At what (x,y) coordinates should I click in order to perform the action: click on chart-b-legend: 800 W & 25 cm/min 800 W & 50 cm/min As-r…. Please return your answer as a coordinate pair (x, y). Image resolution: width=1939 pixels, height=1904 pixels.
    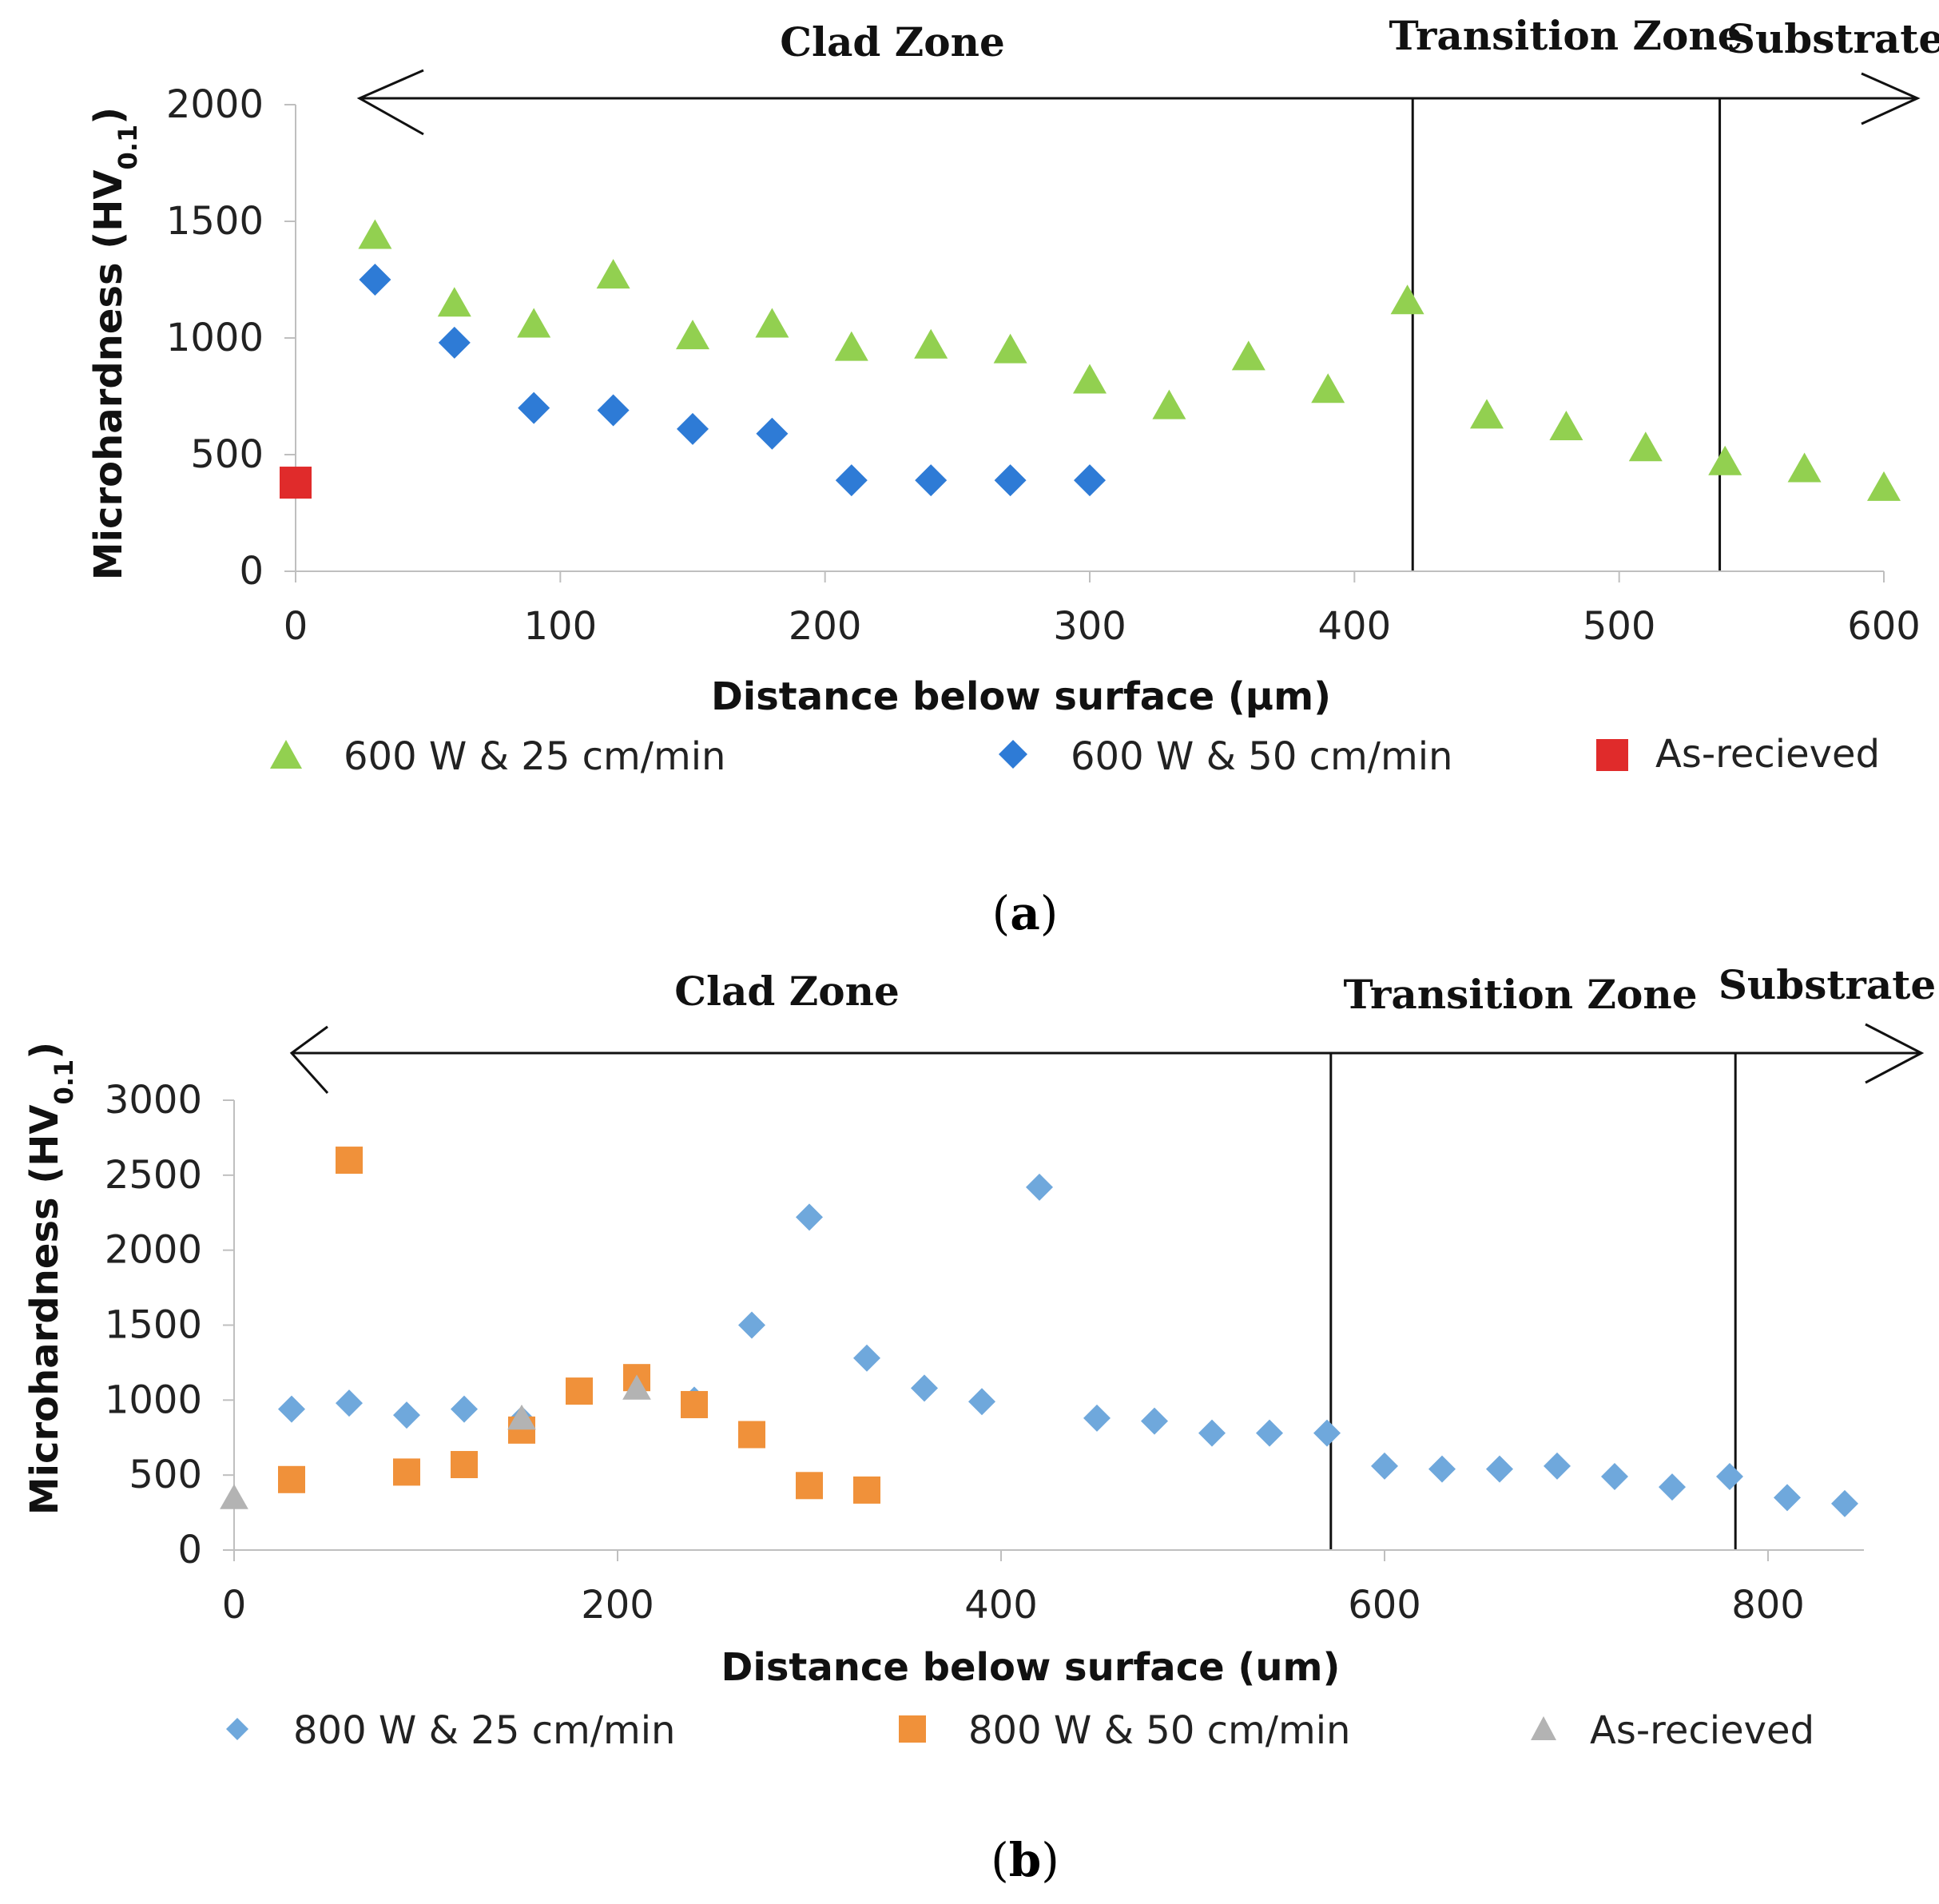
    Looking at the image, I should click on (1020, 1730).